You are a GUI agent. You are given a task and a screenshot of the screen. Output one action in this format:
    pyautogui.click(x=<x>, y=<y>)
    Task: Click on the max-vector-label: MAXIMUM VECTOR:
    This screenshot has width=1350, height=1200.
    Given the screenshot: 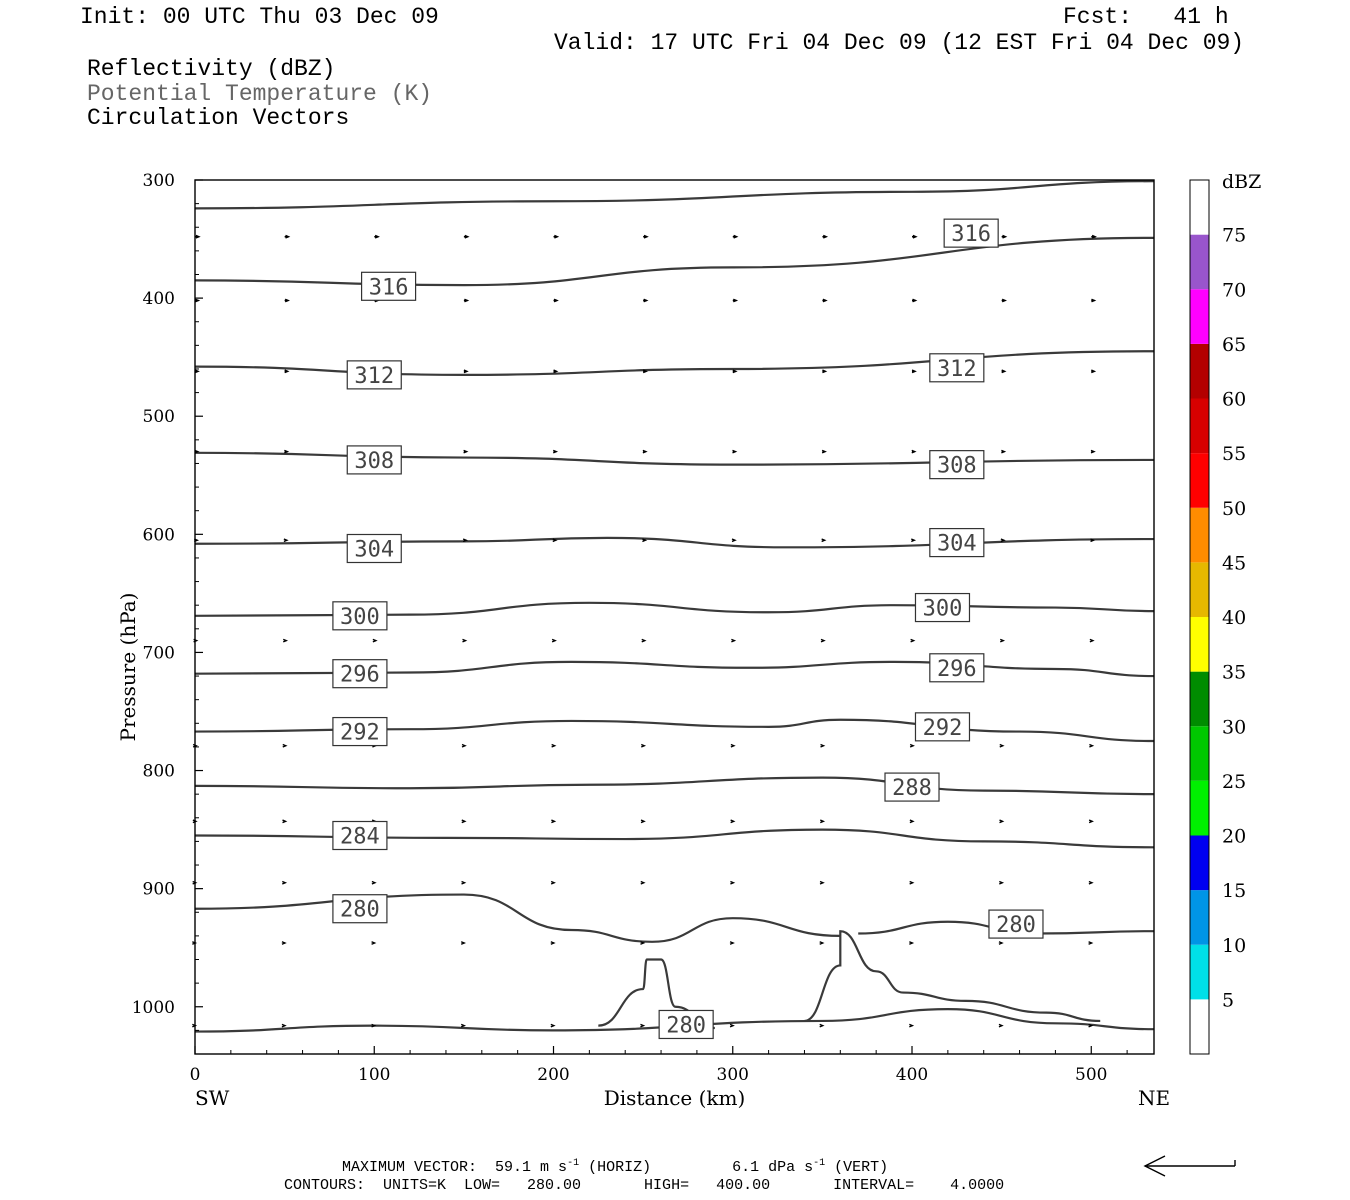 What is the action you would take?
    pyautogui.click(x=410, y=1167)
    